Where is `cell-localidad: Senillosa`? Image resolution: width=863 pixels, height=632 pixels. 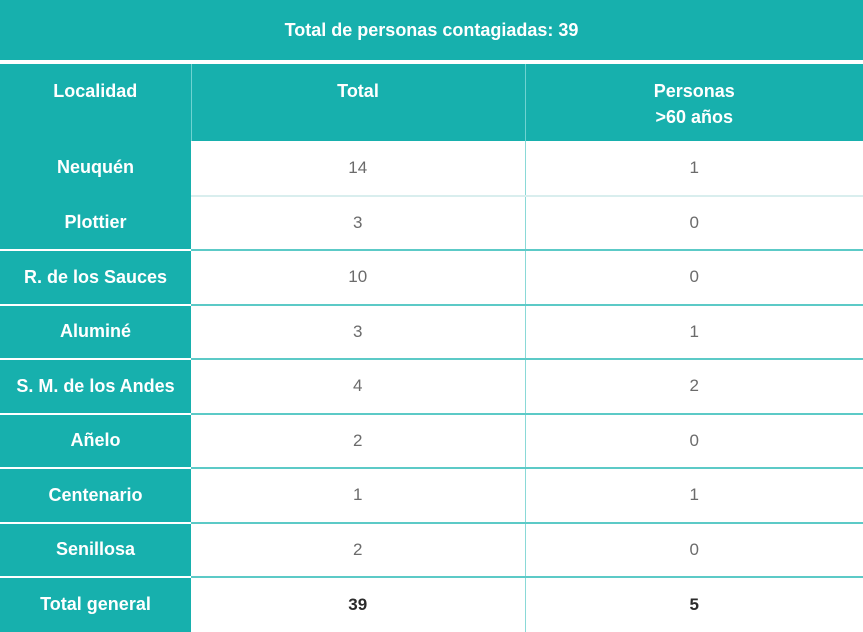
cell-localidad: Senillosa is located at coordinates (95, 550).